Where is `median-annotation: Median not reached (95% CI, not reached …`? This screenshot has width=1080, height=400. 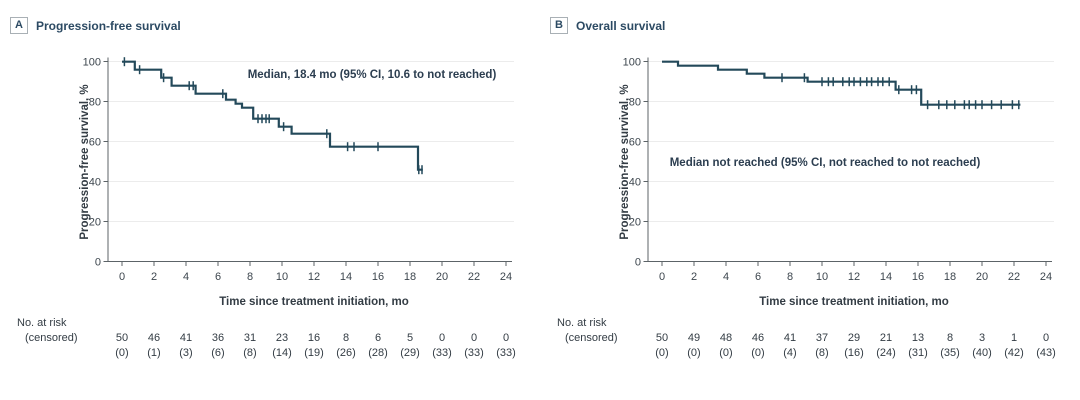
median-annotation: Median not reached (95% CI, not reached … is located at coordinates (825, 163).